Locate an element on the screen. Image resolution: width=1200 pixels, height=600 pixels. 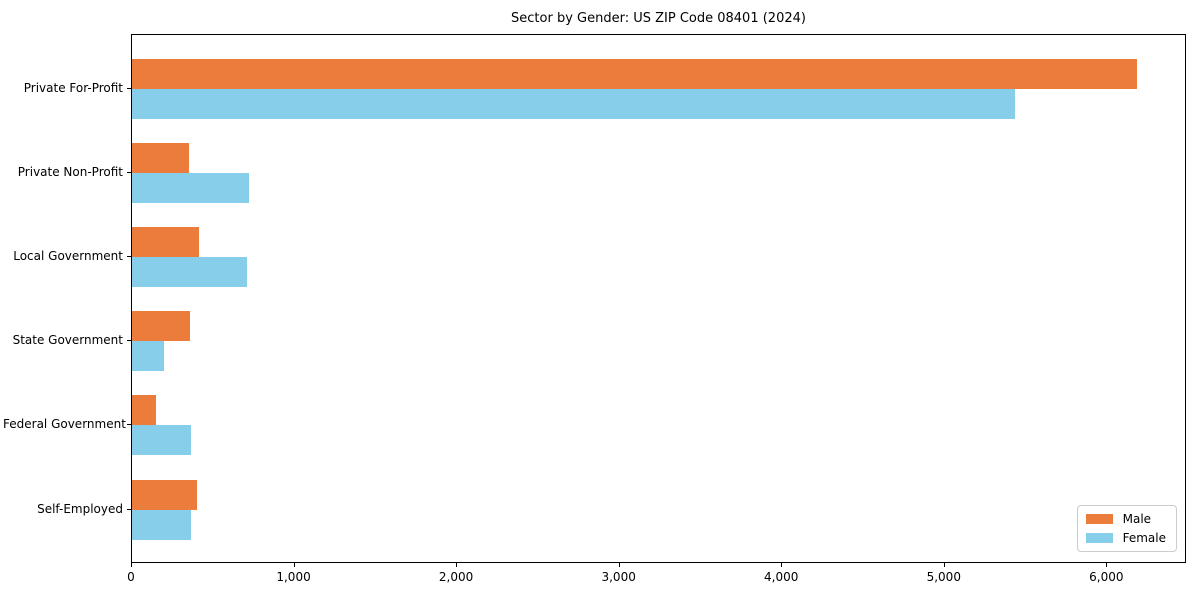
bar-male-self-employed is located at coordinates (165, 494).